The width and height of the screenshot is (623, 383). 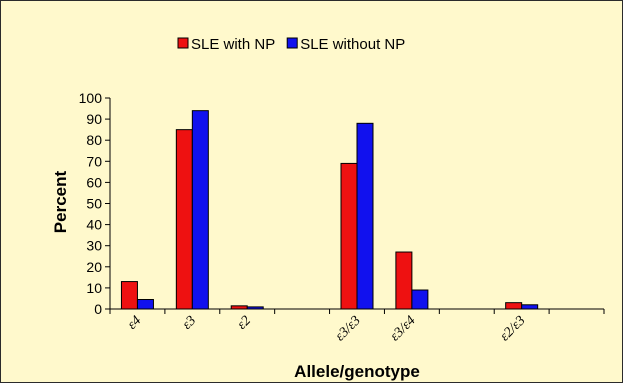 I want to click on y-tick-label: 90, so click(x=94, y=119).